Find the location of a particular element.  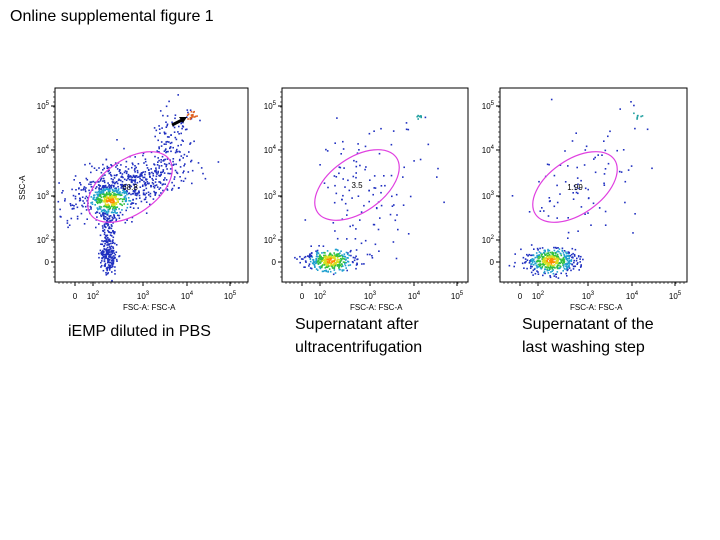

tick-label: 0 is located at coordinates (492, 262).